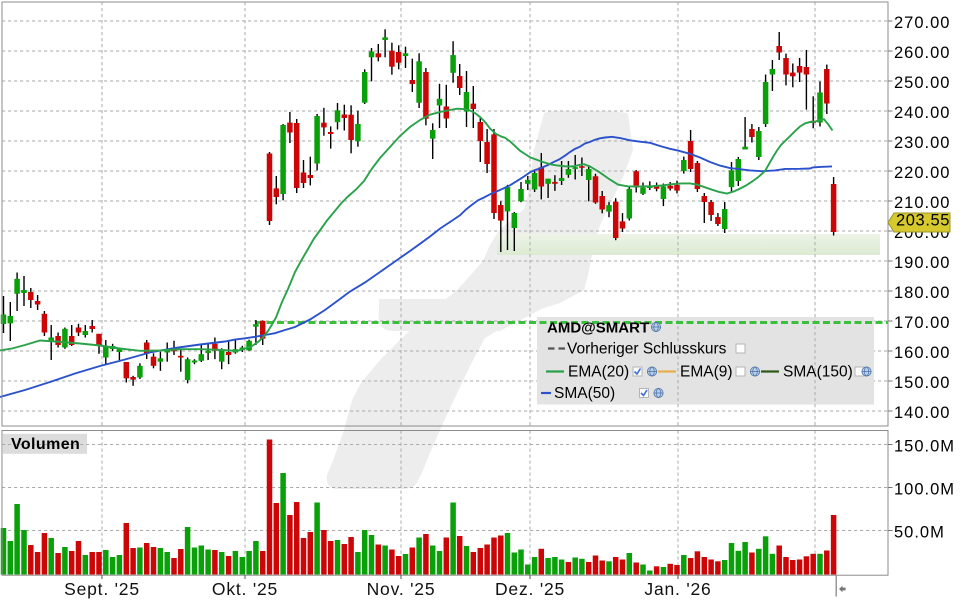 This screenshot has height=600, width=960. Describe the element at coordinates (922, 413) in the screenshot. I see `svg-text: 140.00` at that location.